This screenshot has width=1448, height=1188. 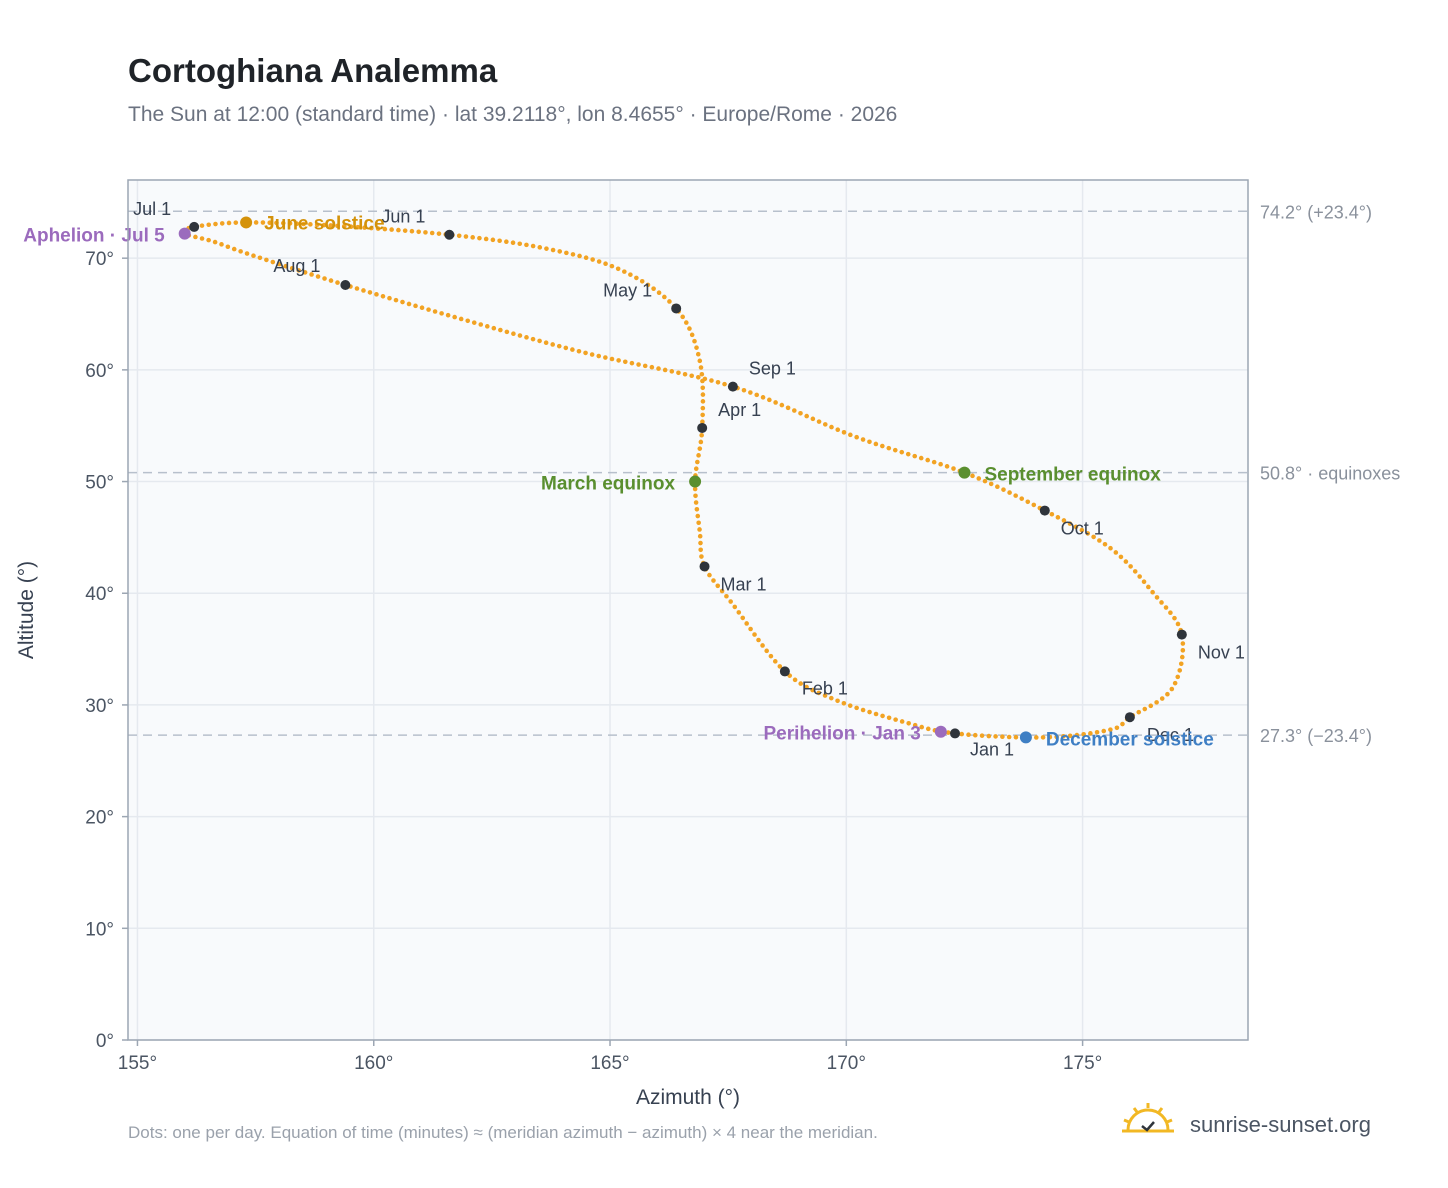 I want to click on month-label: Mar 1, so click(x=744, y=584).